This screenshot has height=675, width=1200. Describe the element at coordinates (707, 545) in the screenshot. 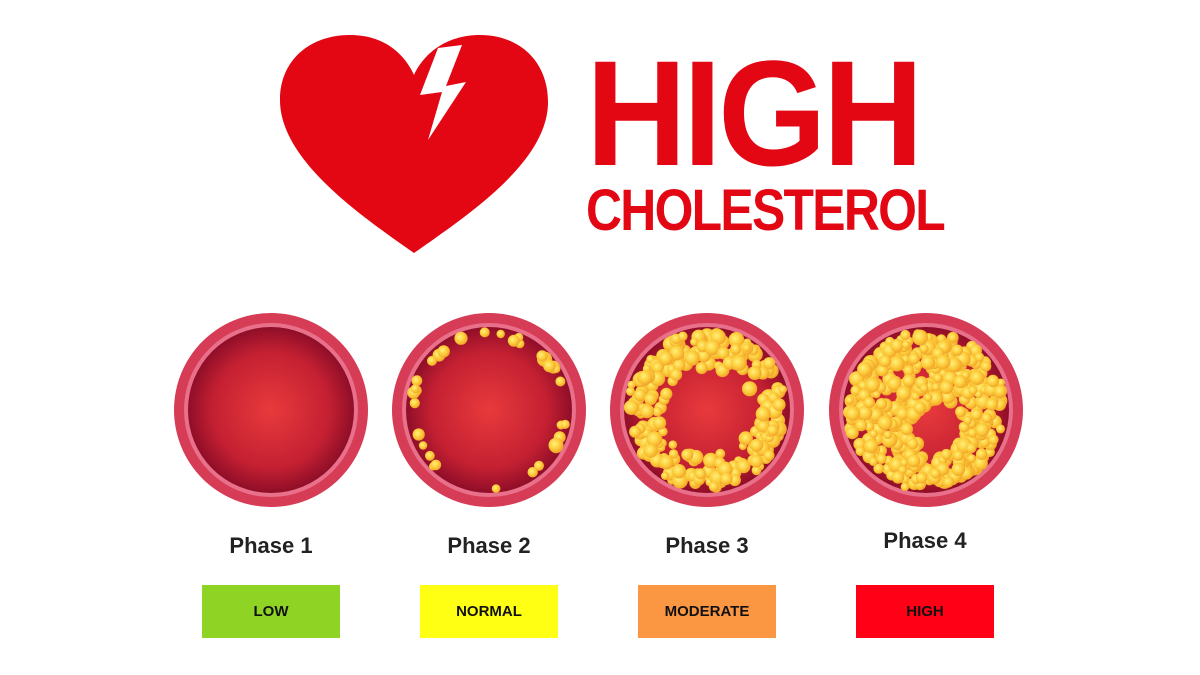

I see `phase-3-label: Phase 3` at that location.